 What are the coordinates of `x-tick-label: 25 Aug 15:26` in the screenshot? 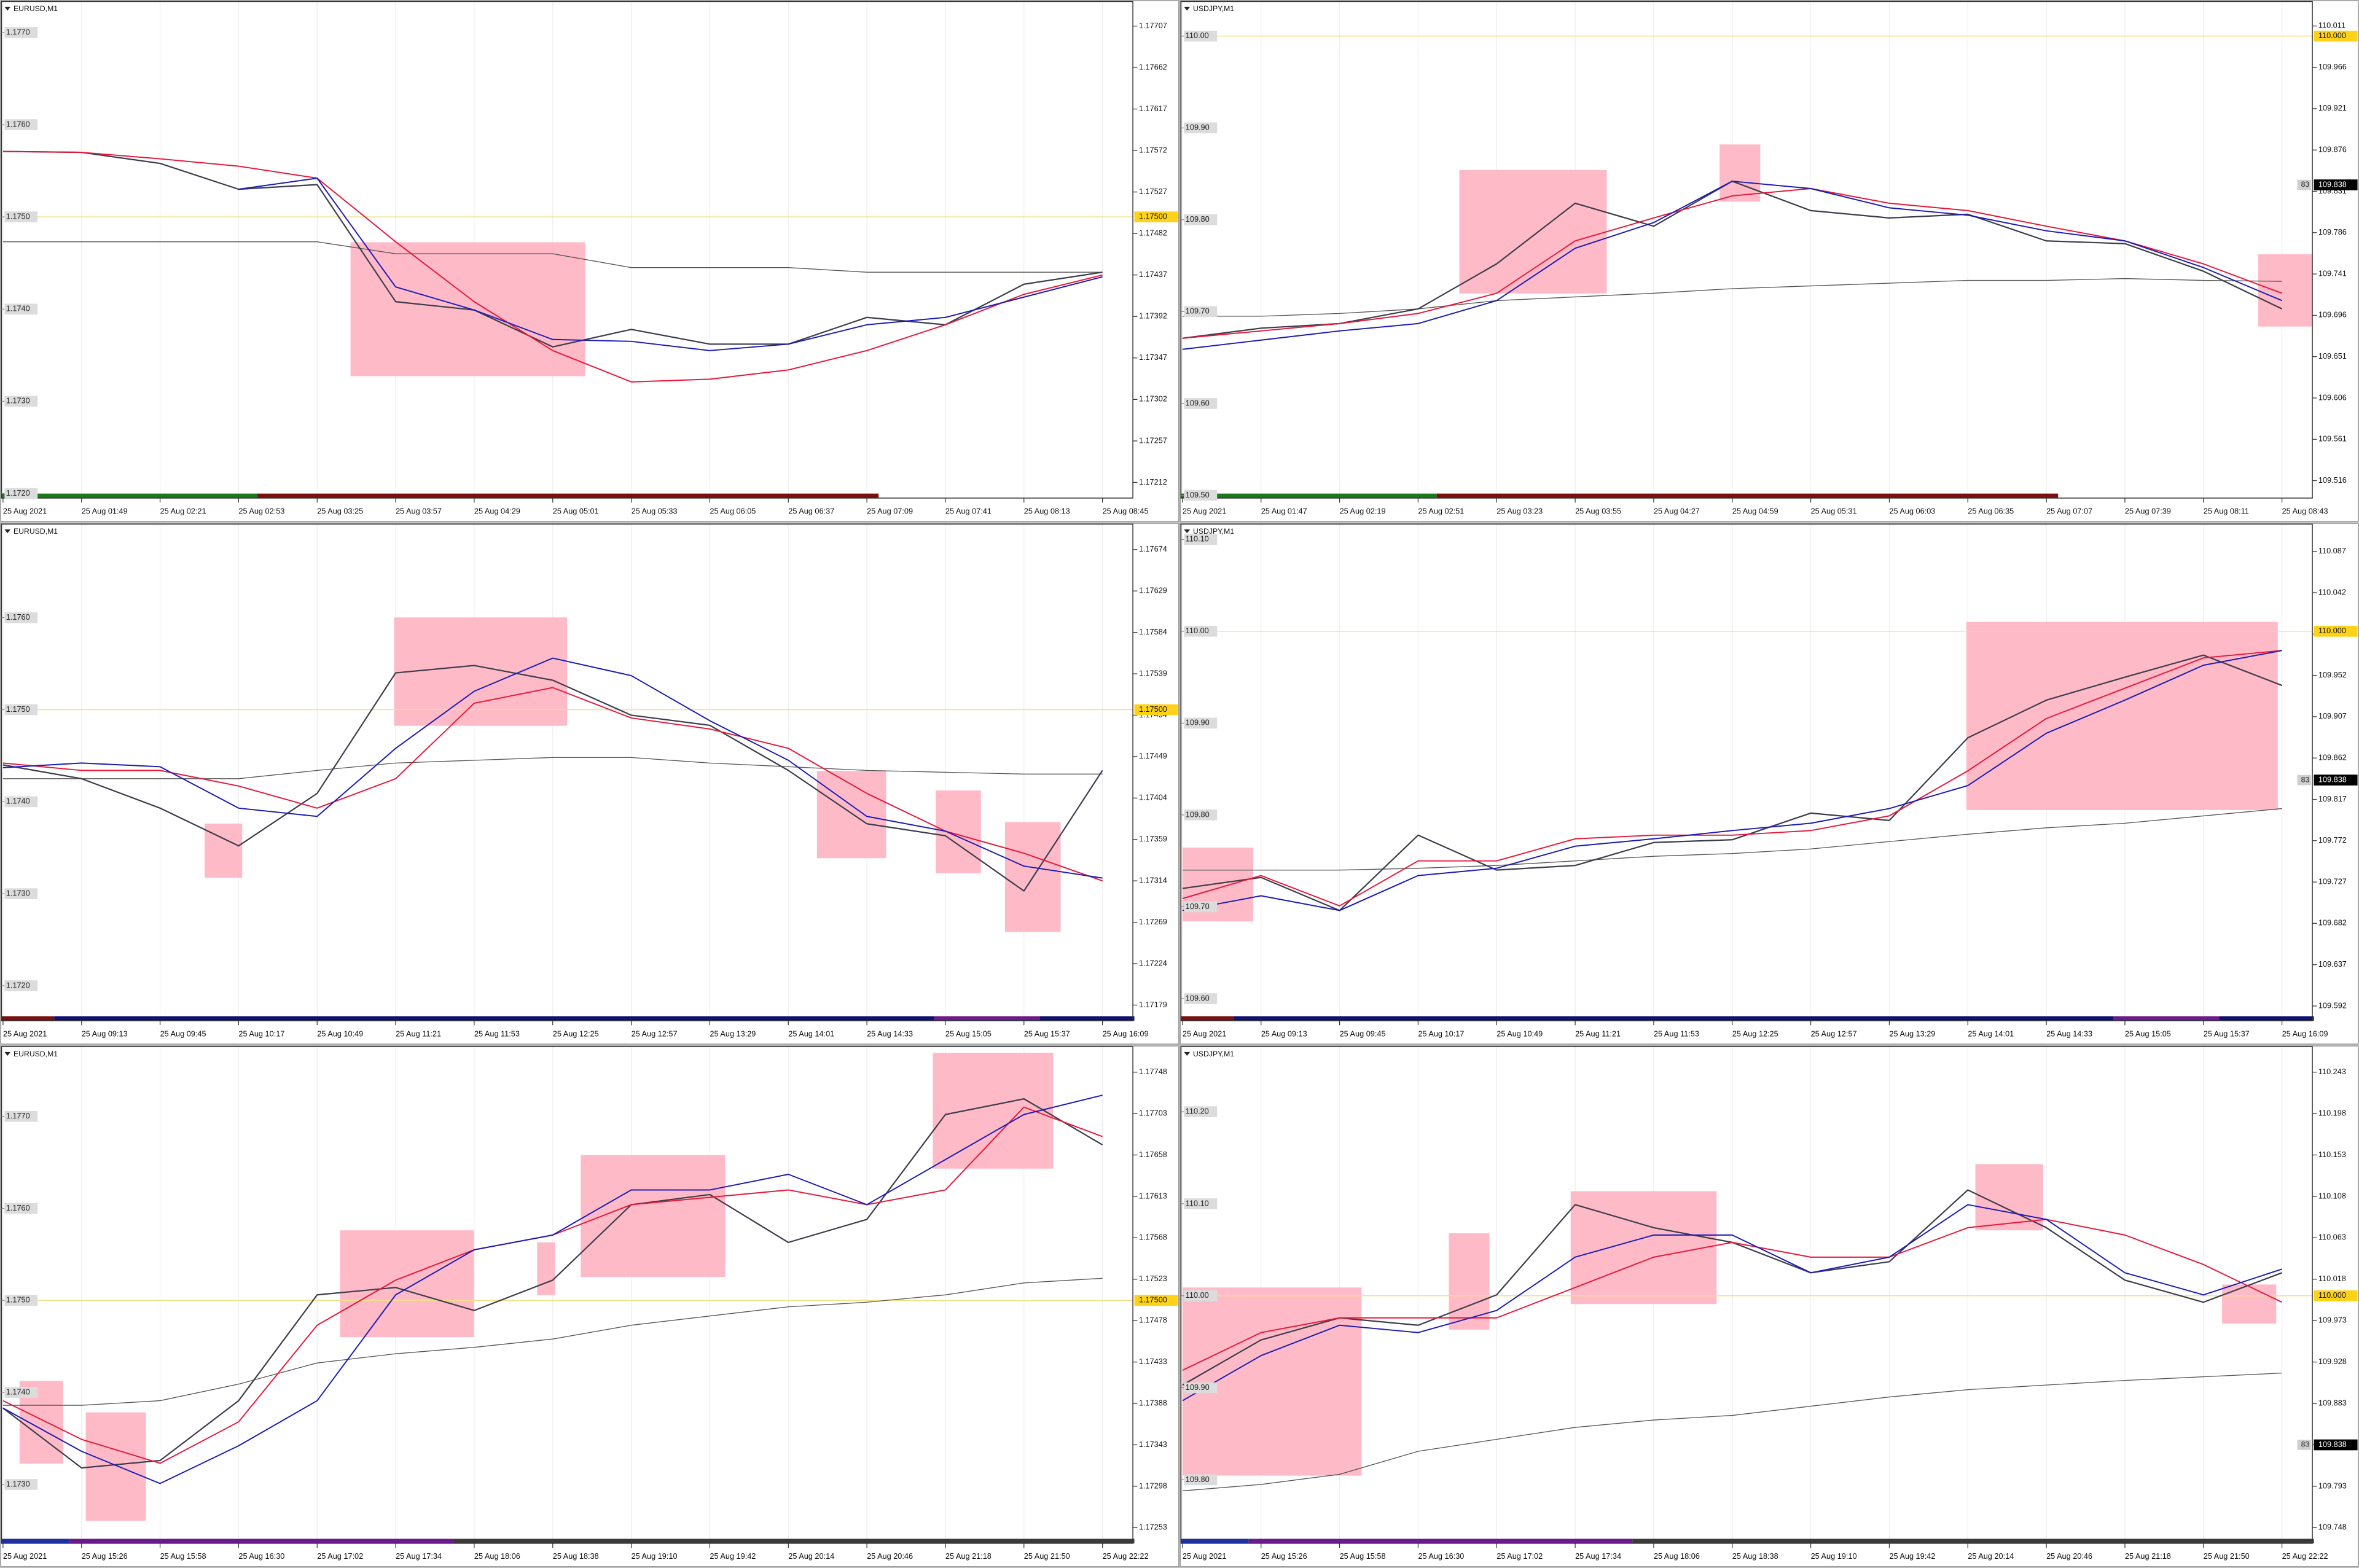 It's located at (105, 1556).